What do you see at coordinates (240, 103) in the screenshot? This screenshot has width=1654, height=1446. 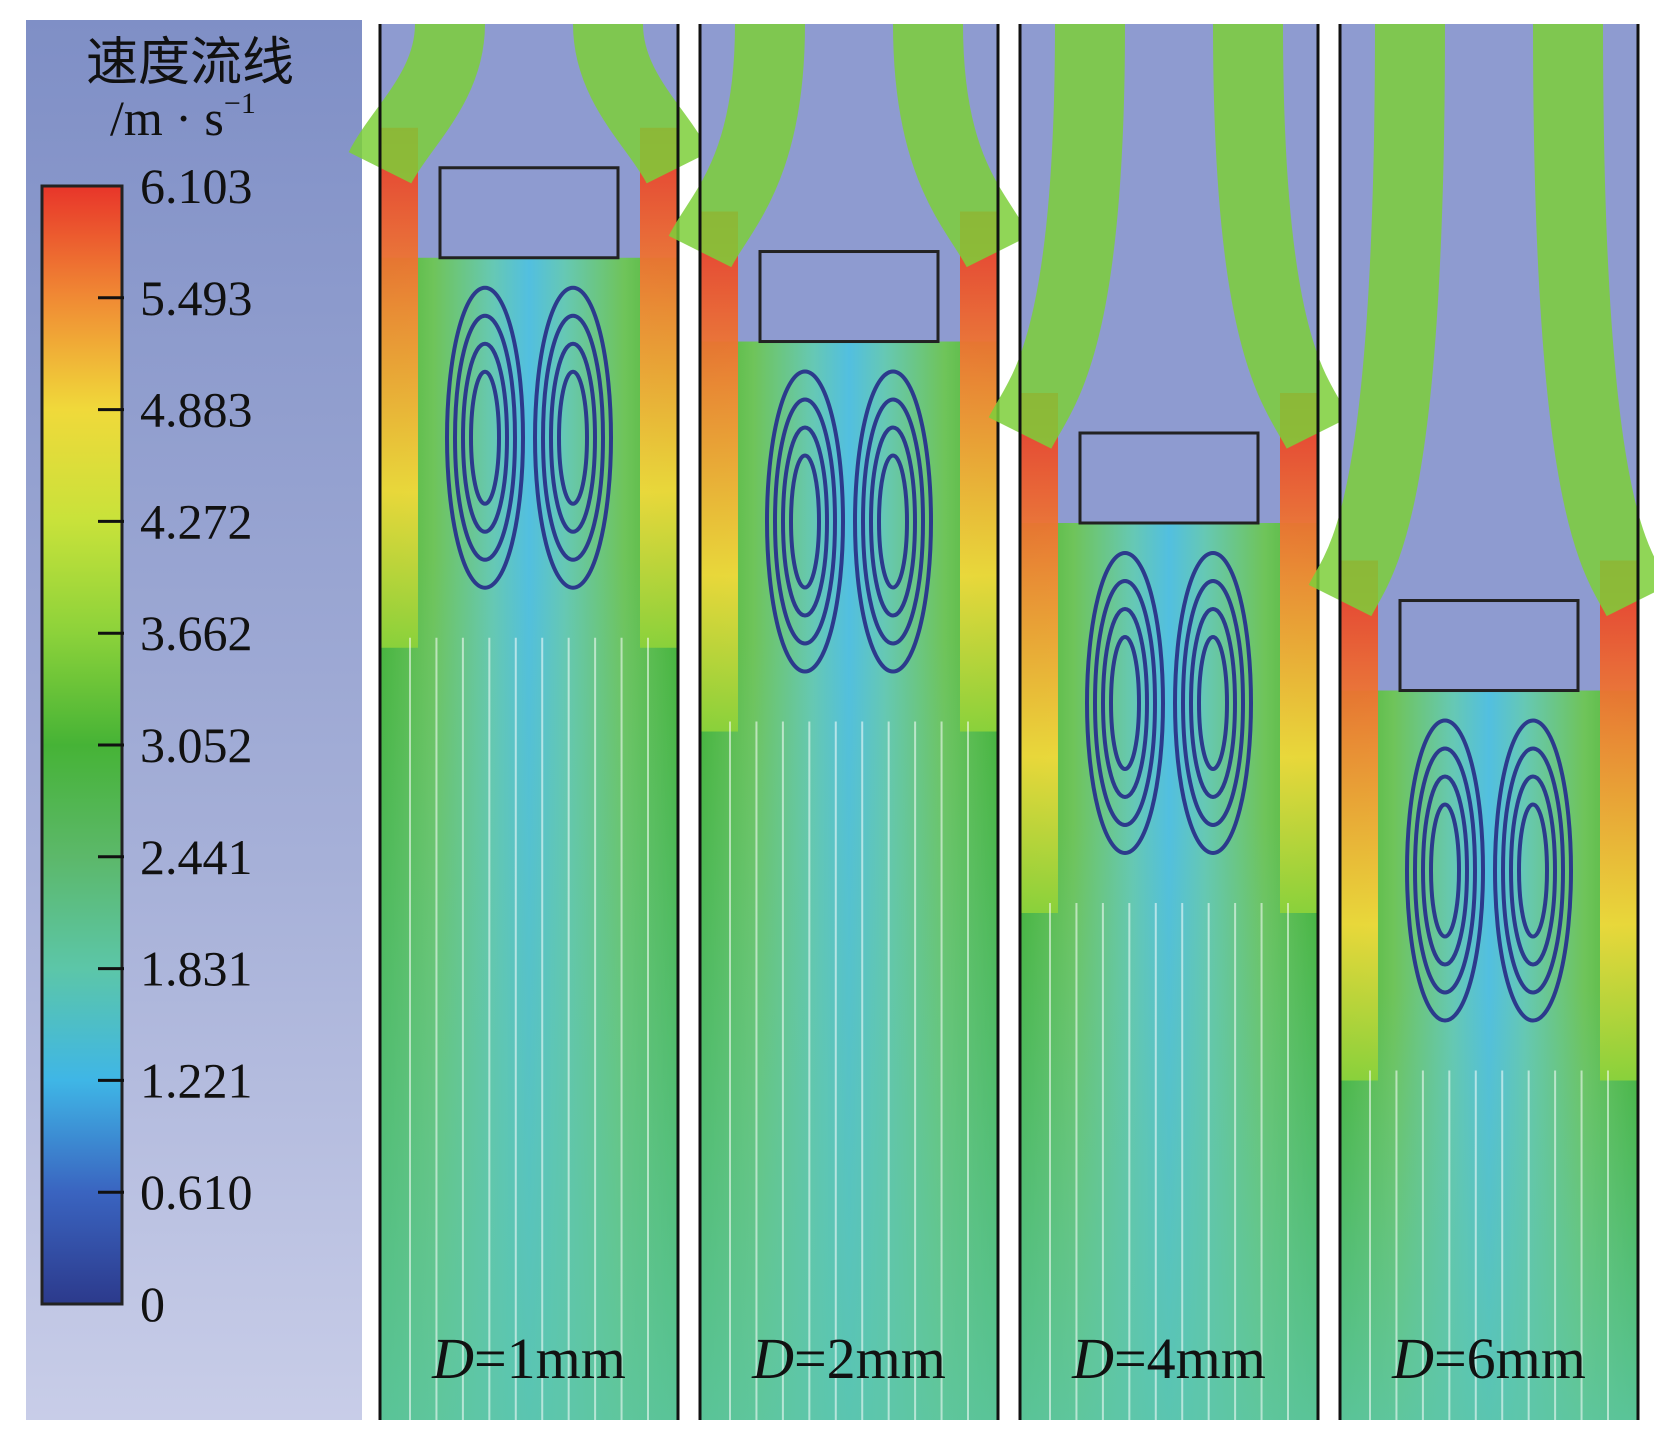 I see `legend-unit-exponent: −1` at bounding box center [240, 103].